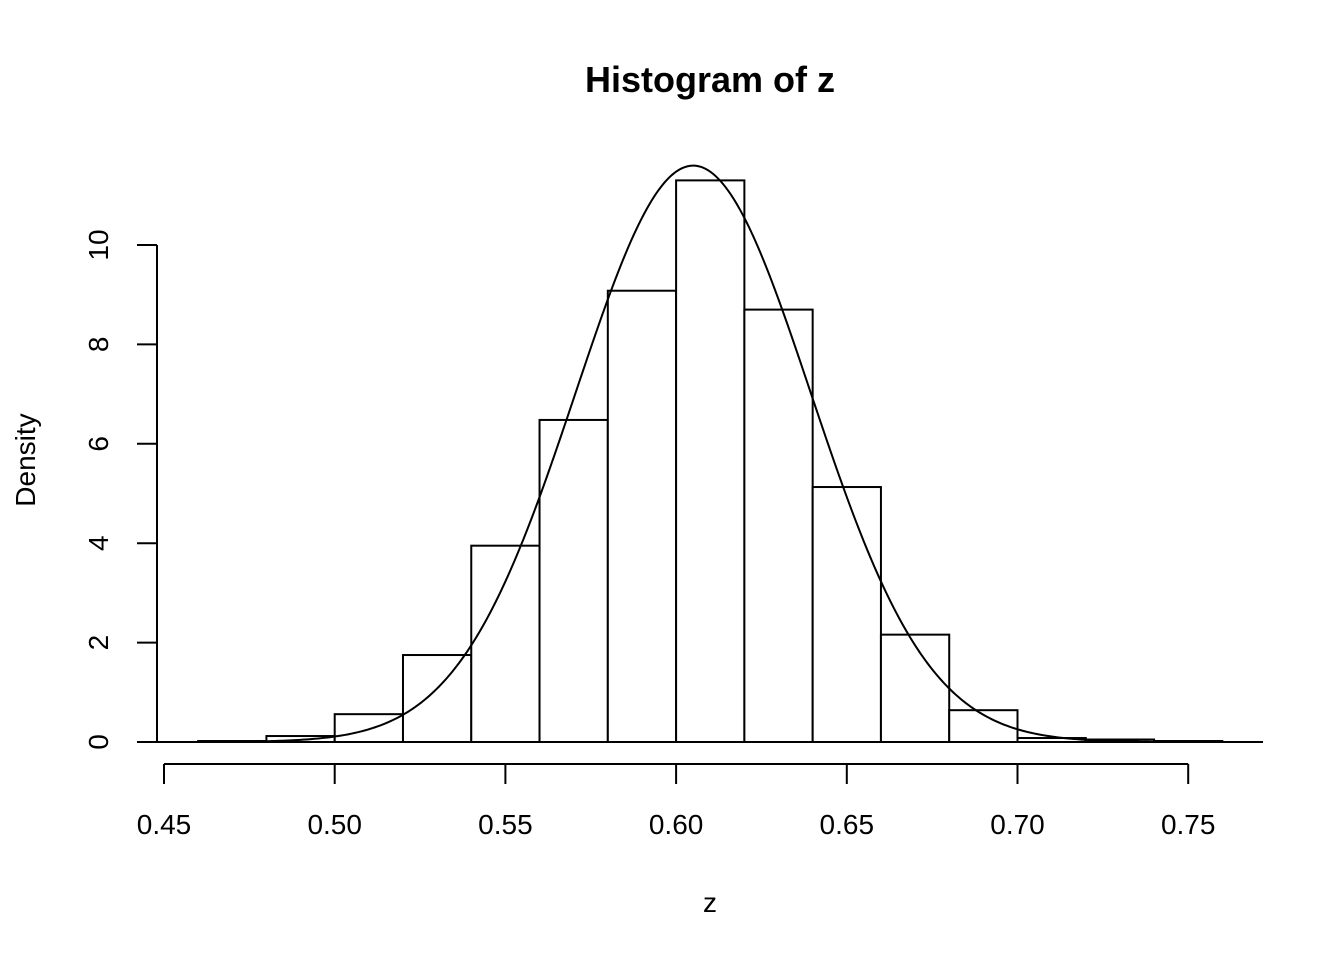 This screenshot has height=960, width=1344. Describe the element at coordinates (98, 543) in the screenshot. I see `y-tick-label-3: 4` at that location.